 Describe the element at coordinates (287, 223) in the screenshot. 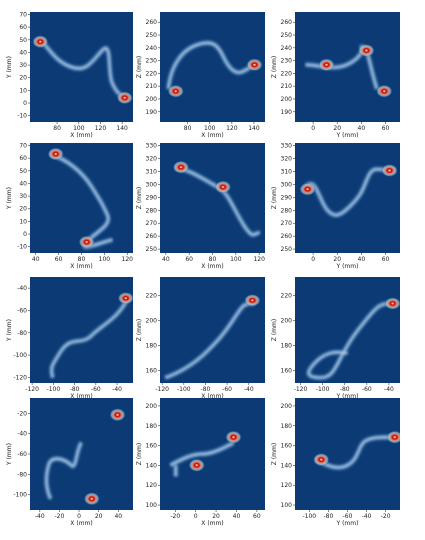

I see `y-tick-label: 270` at that location.